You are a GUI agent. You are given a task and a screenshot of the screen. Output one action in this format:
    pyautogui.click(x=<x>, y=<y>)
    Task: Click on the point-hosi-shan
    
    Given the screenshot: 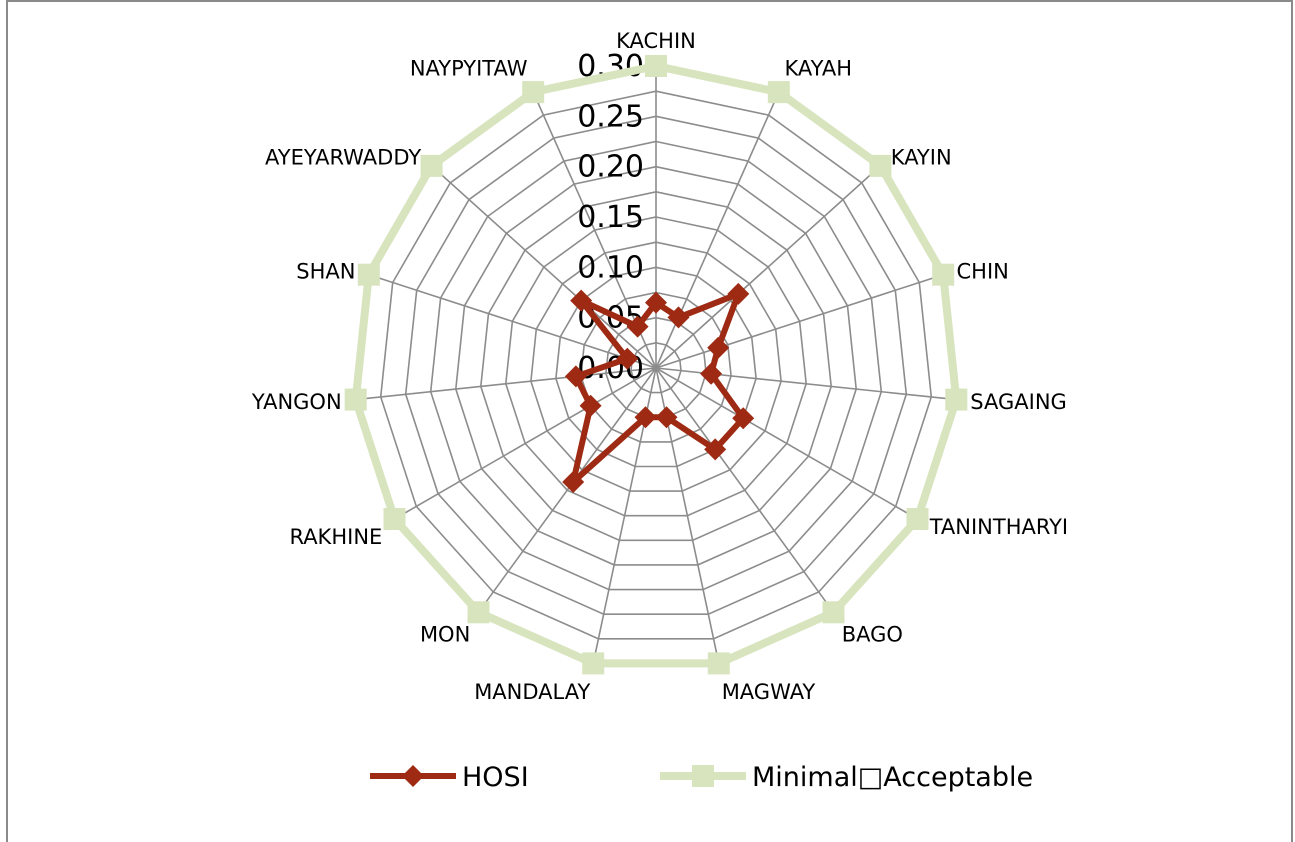 What is the action you would take?
    pyautogui.click(x=627, y=358)
    